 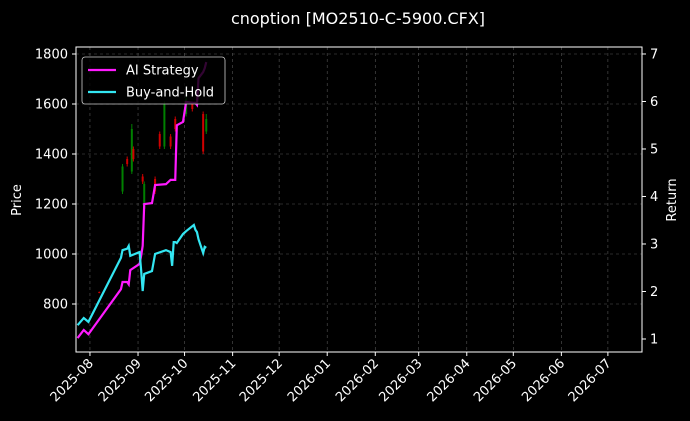 What do you see at coordinates (141, 274) in the screenshot?
I see `series-line` at bounding box center [141, 274].